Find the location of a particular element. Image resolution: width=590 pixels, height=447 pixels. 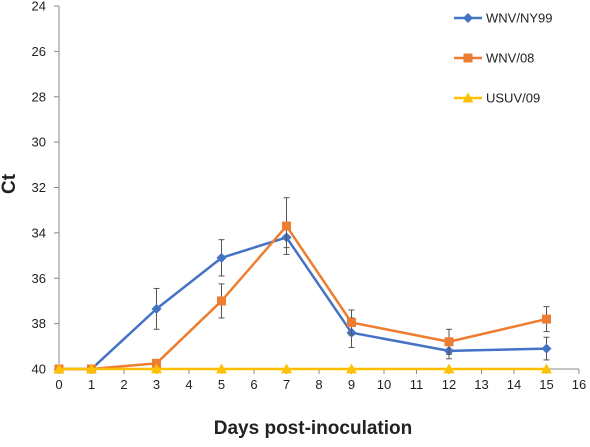

legend: WNV/NY99 WNV/08 USUV/09 is located at coordinates (503, 58).